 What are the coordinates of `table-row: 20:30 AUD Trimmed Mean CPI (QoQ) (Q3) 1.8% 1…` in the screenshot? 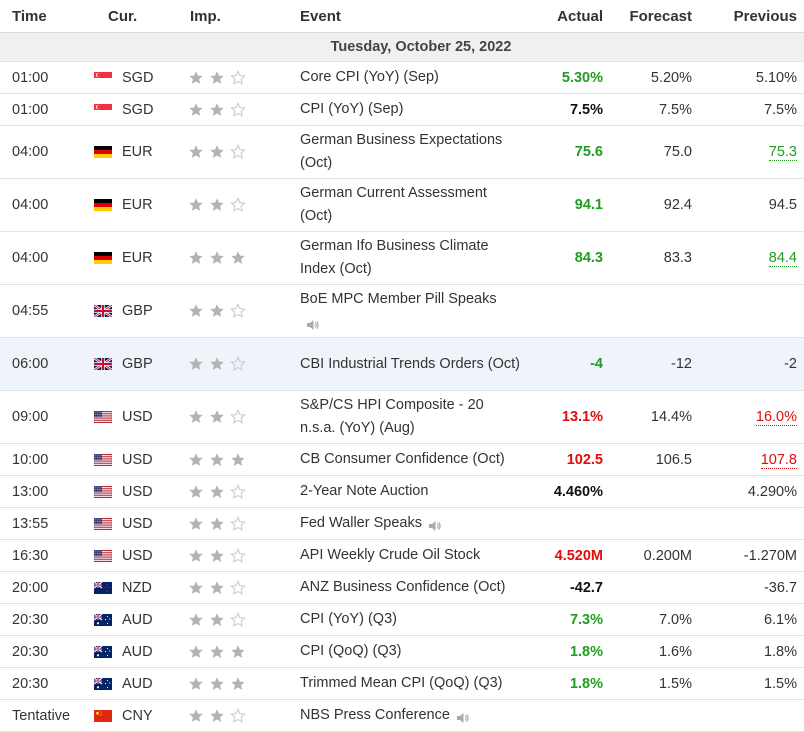 It's located at (402, 683).